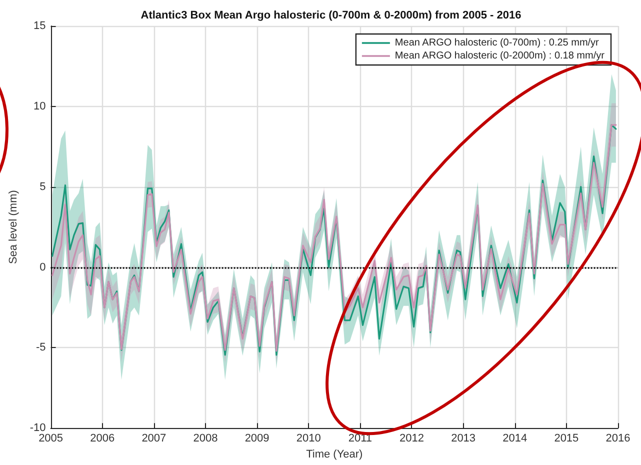  Describe the element at coordinates (205, 438) in the screenshot. I see `x-tick-label: 2008` at that location.